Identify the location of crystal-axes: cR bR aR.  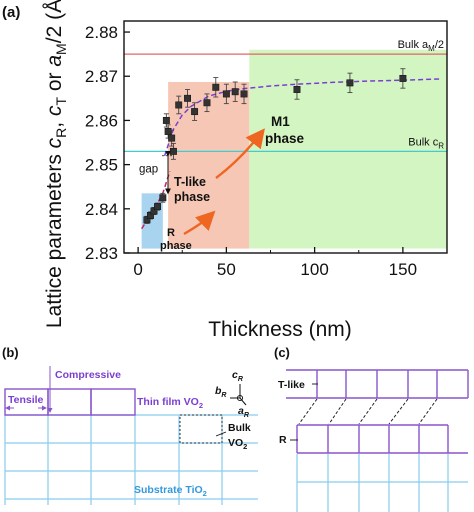
(232, 394).